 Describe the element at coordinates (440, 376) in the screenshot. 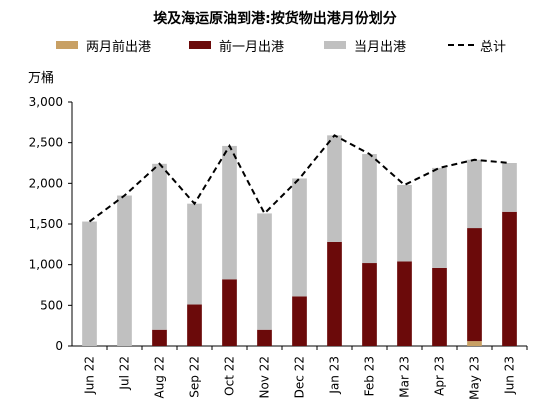

I see `x-tick-label: Apr 23` at that location.